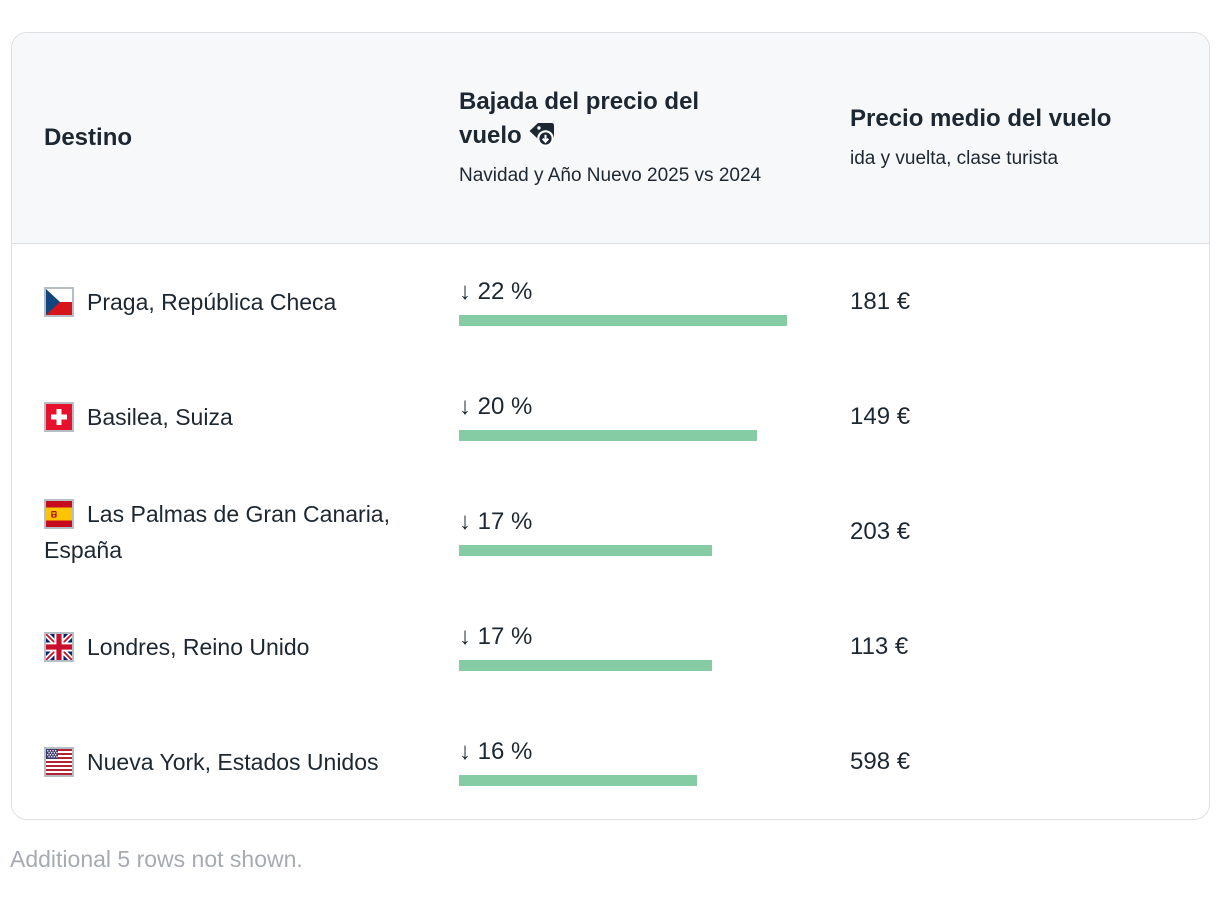 The image size is (1220, 918). Describe the element at coordinates (59, 301) in the screenshot. I see `flag-czech-republic-icon` at that location.